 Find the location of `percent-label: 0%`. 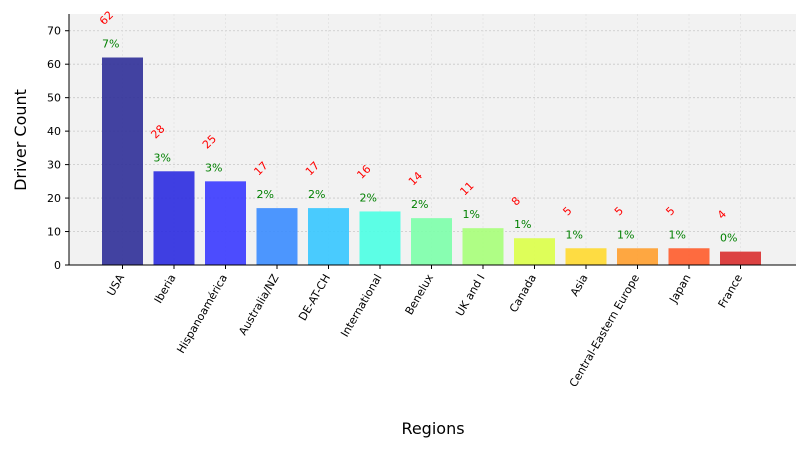

percent-label: 0% is located at coordinates (728, 238).